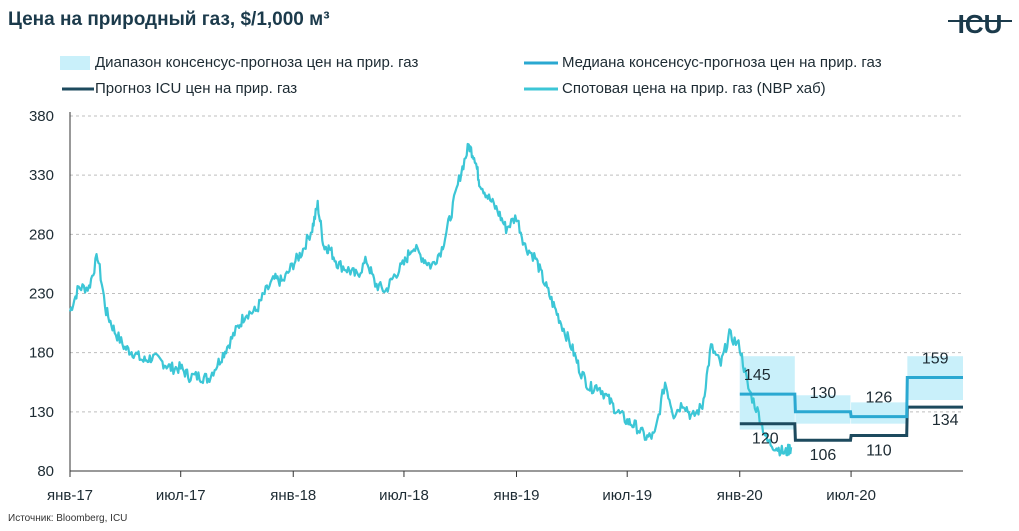  Describe the element at coordinates (293, 495) in the screenshot. I see `x-tick-label: янв-18` at that location.